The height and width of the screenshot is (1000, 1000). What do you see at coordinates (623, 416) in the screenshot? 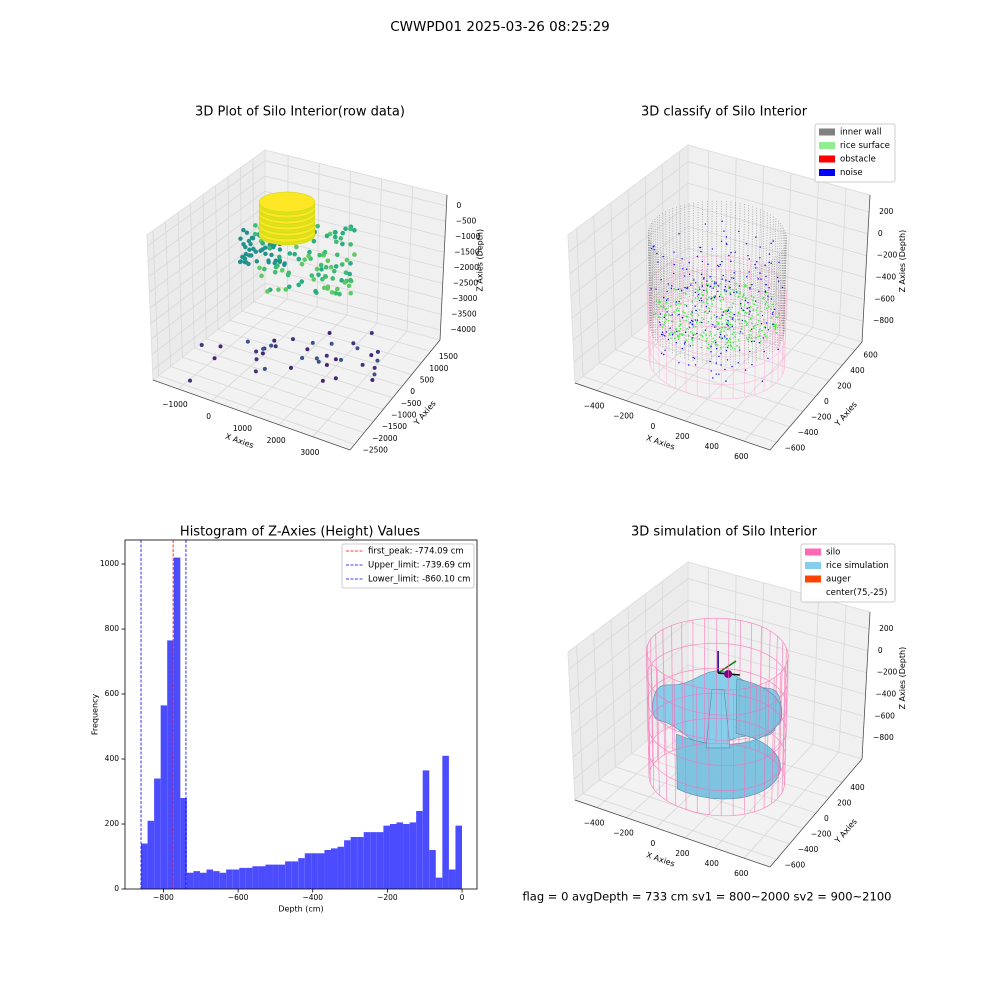
I see `x-tick-label: −200` at bounding box center [623, 416].